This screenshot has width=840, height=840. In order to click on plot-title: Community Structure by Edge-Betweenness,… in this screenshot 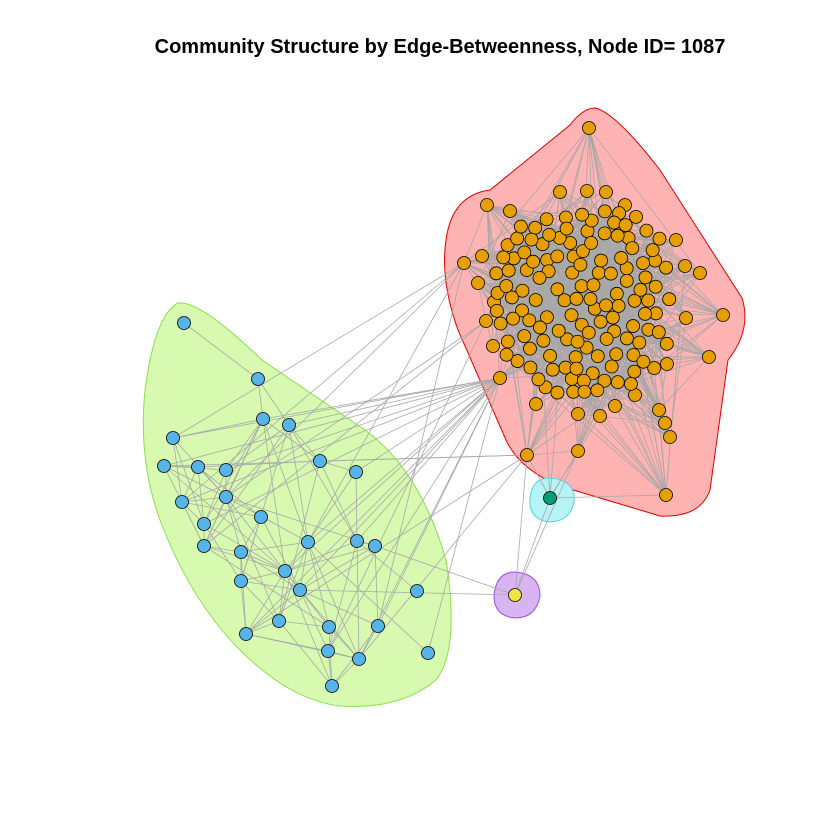, I will do `click(440, 47)`.